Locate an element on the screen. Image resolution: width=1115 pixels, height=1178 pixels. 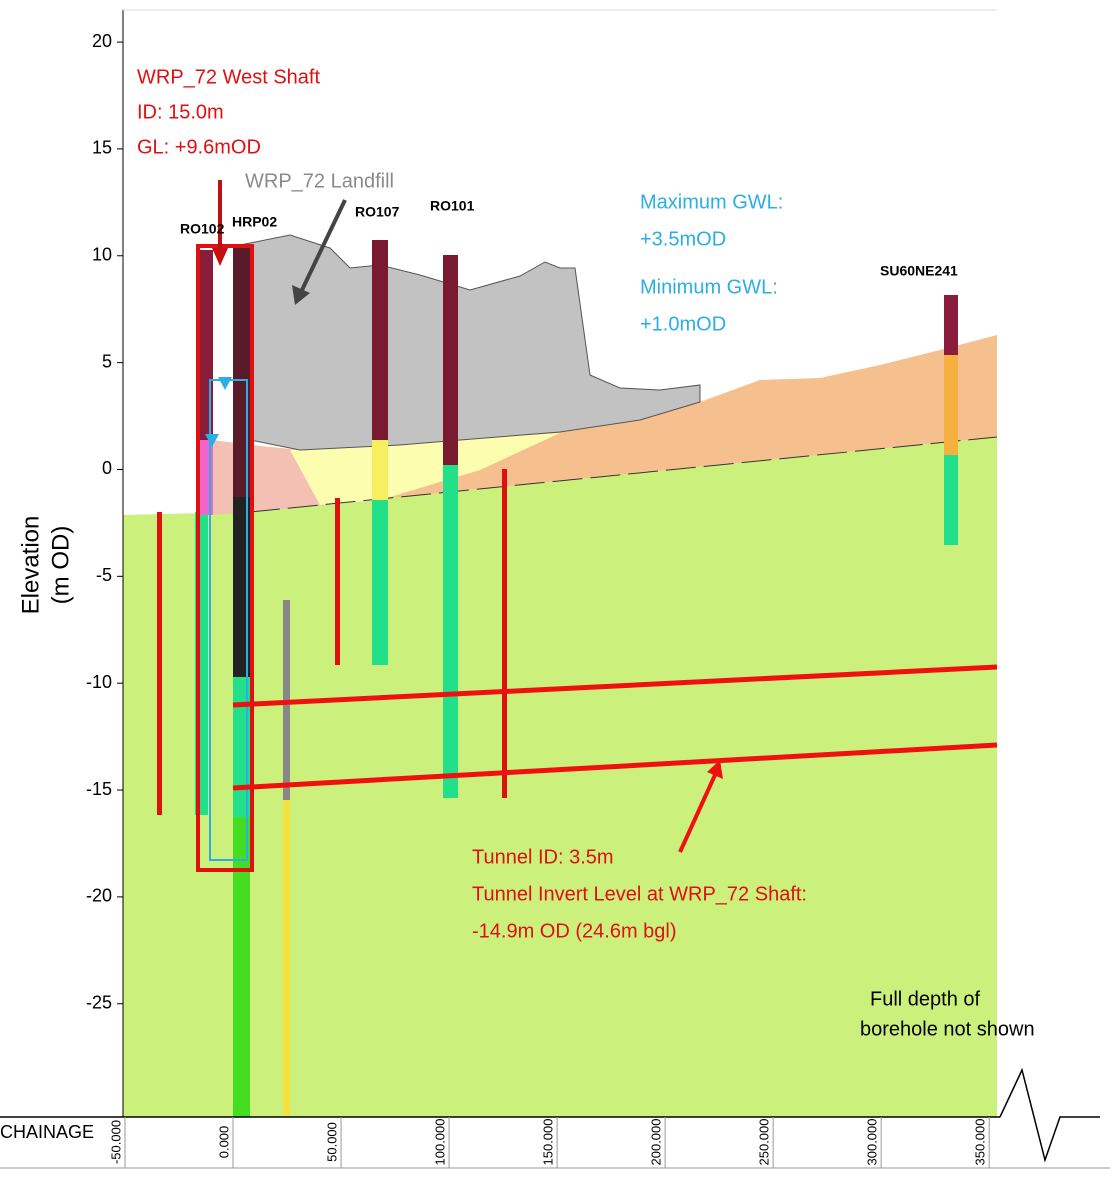
borehole-label: RO107 is located at coordinates (377, 212).